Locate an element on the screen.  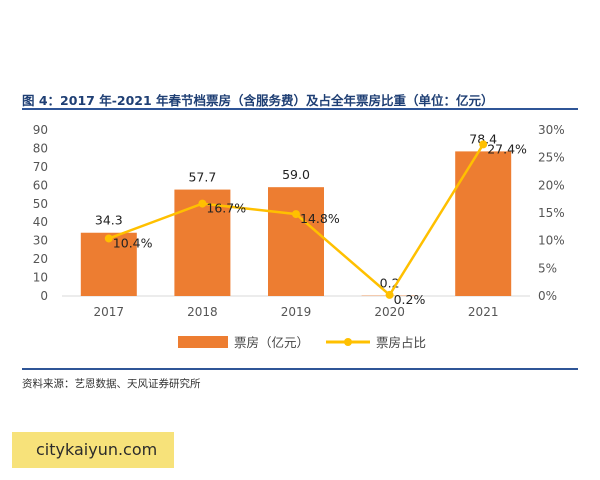
left-tick-label: 10 is located at coordinates (40, 278).